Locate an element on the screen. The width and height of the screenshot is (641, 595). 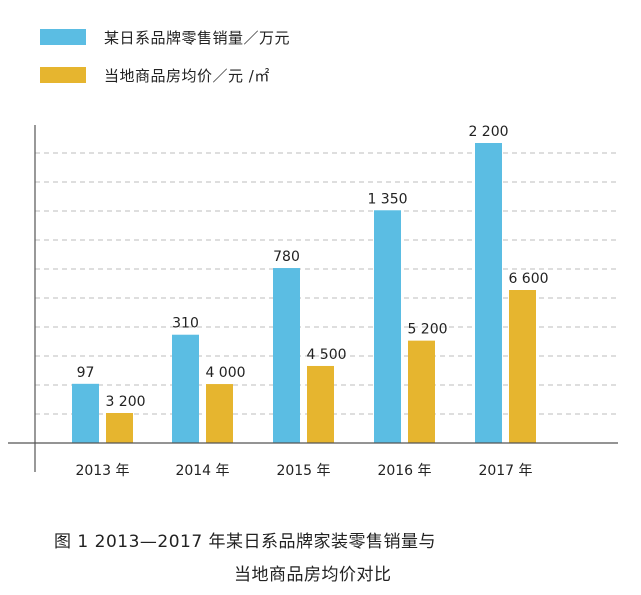
figure-caption-line1: 图 1 2013—2017 年某日系品牌家装零售销量与 is located at coordinates (245, 542).